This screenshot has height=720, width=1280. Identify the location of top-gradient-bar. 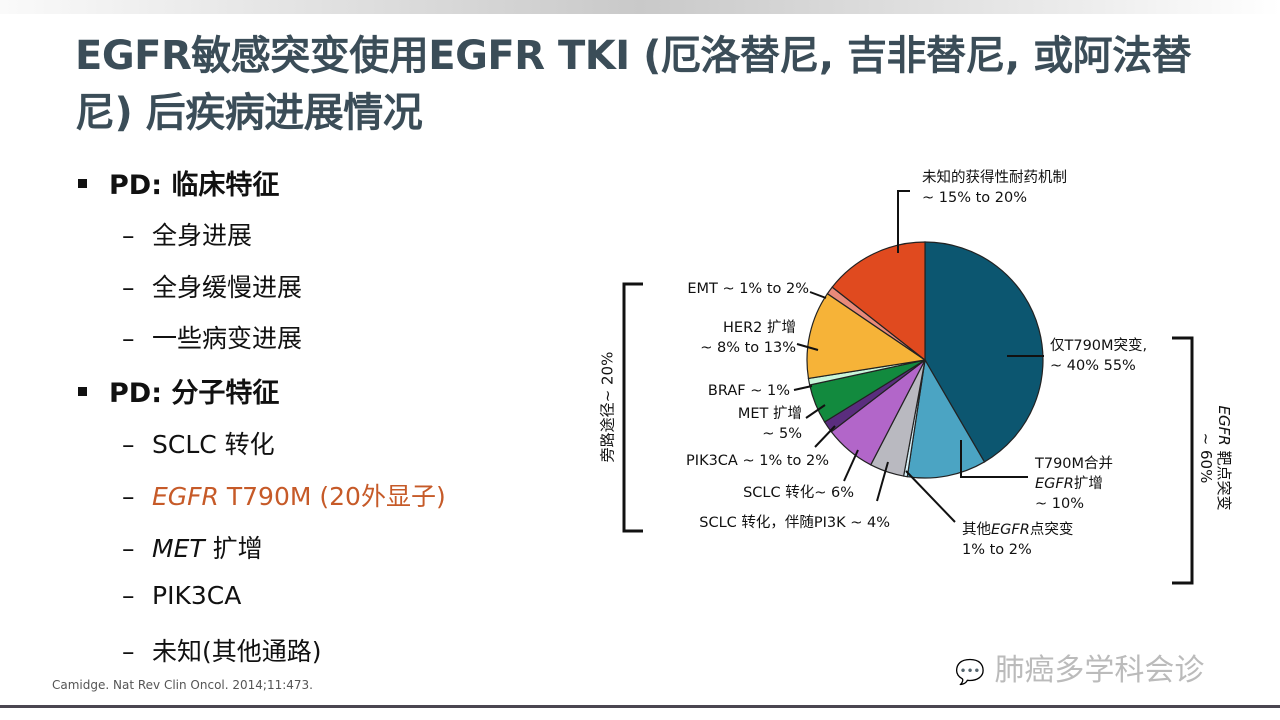
(640, 7).